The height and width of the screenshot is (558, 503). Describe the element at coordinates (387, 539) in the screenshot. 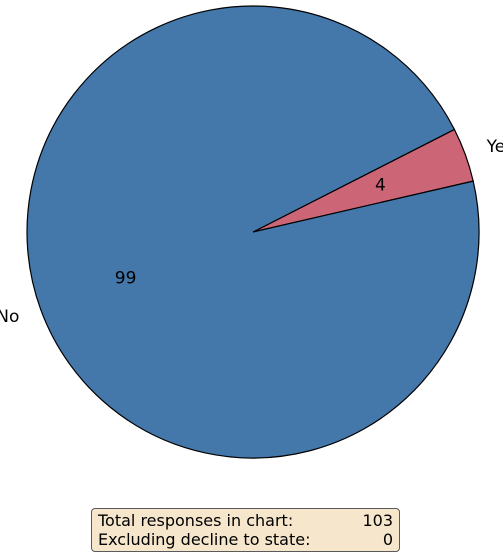

I see `excluded-responses-value: 0` at that location.